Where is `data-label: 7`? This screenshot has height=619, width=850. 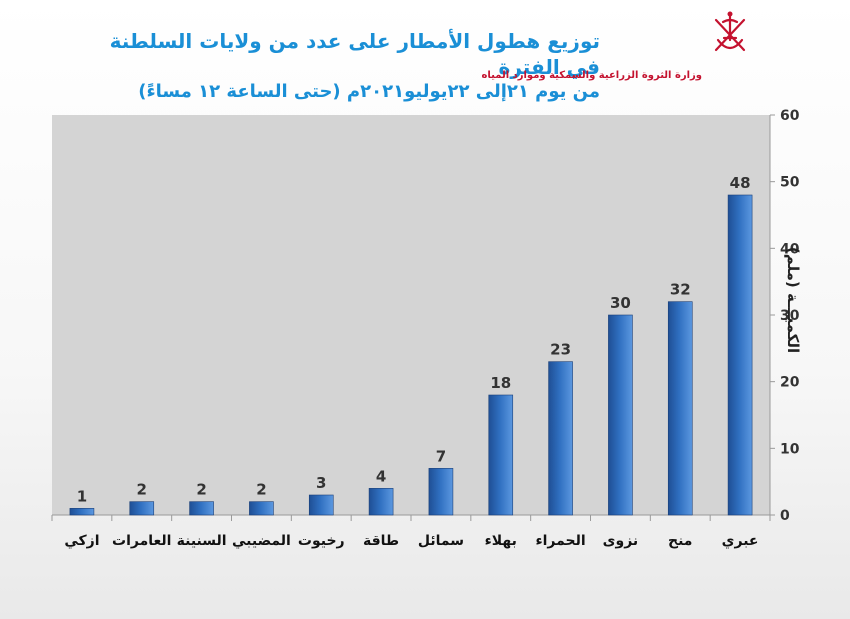
data-label: 7 is located at coordinates (441, 456).